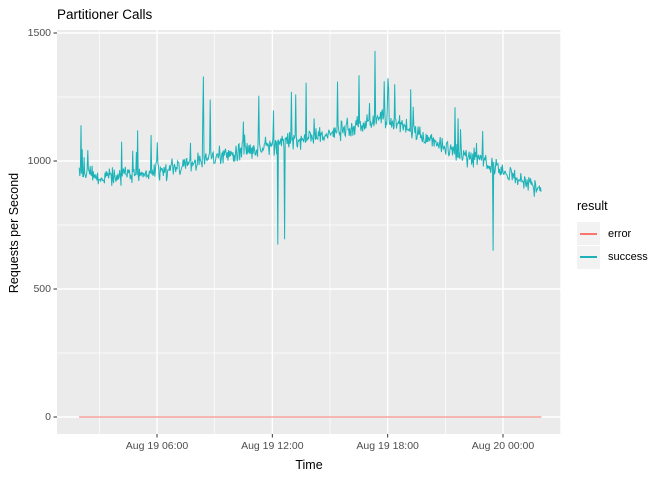 Image resolution: width=672 pixels, height=480 pixels. What do you see at coordinates (39, 32) in the screenshot?
I see `y-tick-label: 1500` at bounding box center [39, 32].